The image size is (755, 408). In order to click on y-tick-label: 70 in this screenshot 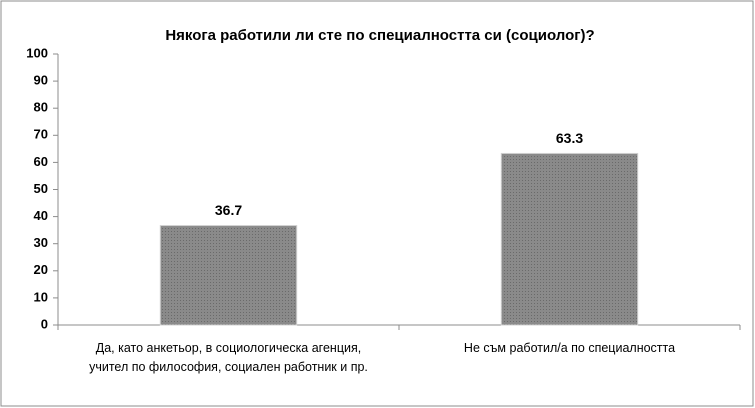, I will do `click(41, 134)`.